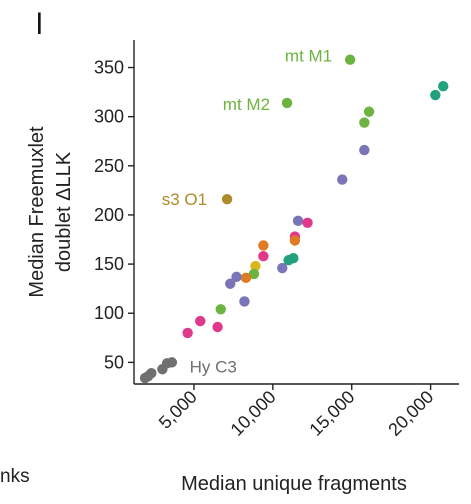 The width and height of the screenshot is (471, 504). What do you see at coordinates (109, 313) in the screenshot?
I see `y-tick-label: 100` at bounding box center [109, 313].